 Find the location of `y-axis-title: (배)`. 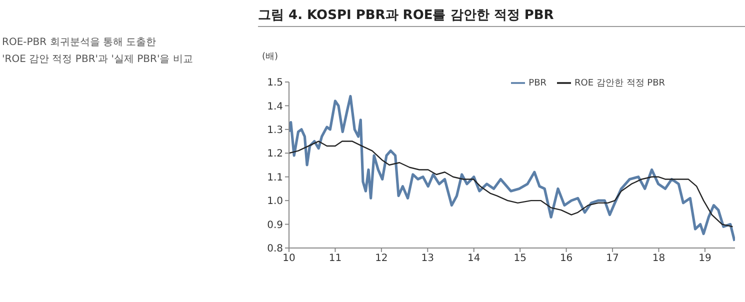

y-axis-title: (배) is located at coordinates (270, 57).